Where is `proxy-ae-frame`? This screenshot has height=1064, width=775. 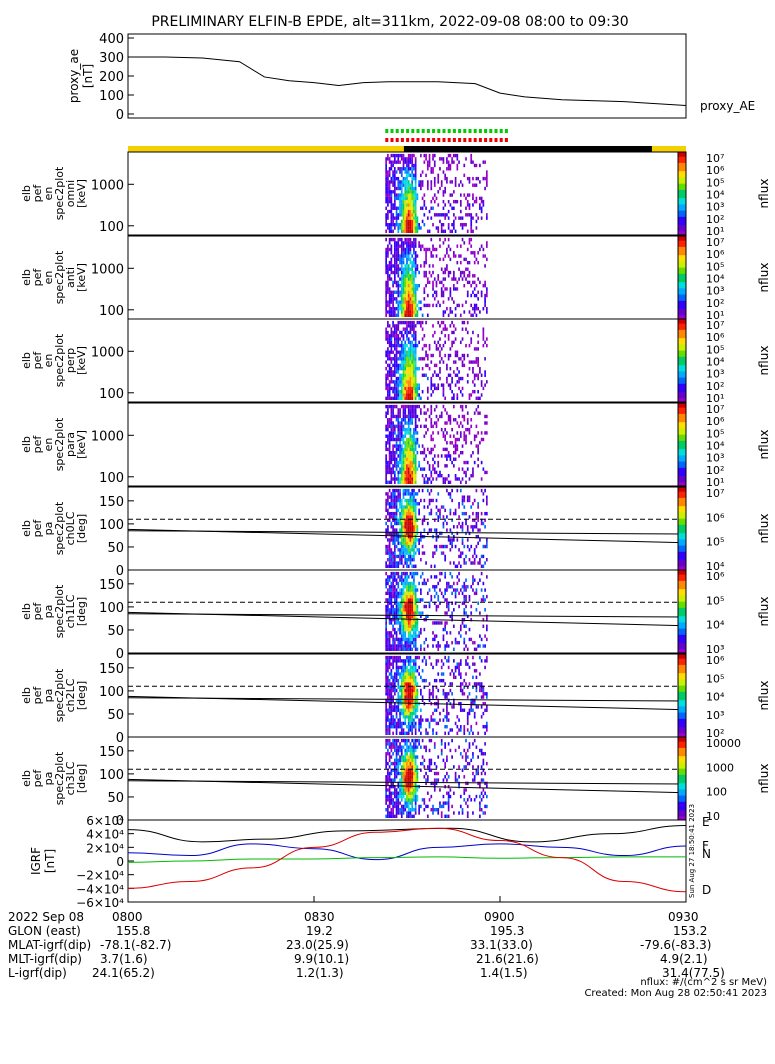 proxy-ae-frame is located at coordinates (407, 76).